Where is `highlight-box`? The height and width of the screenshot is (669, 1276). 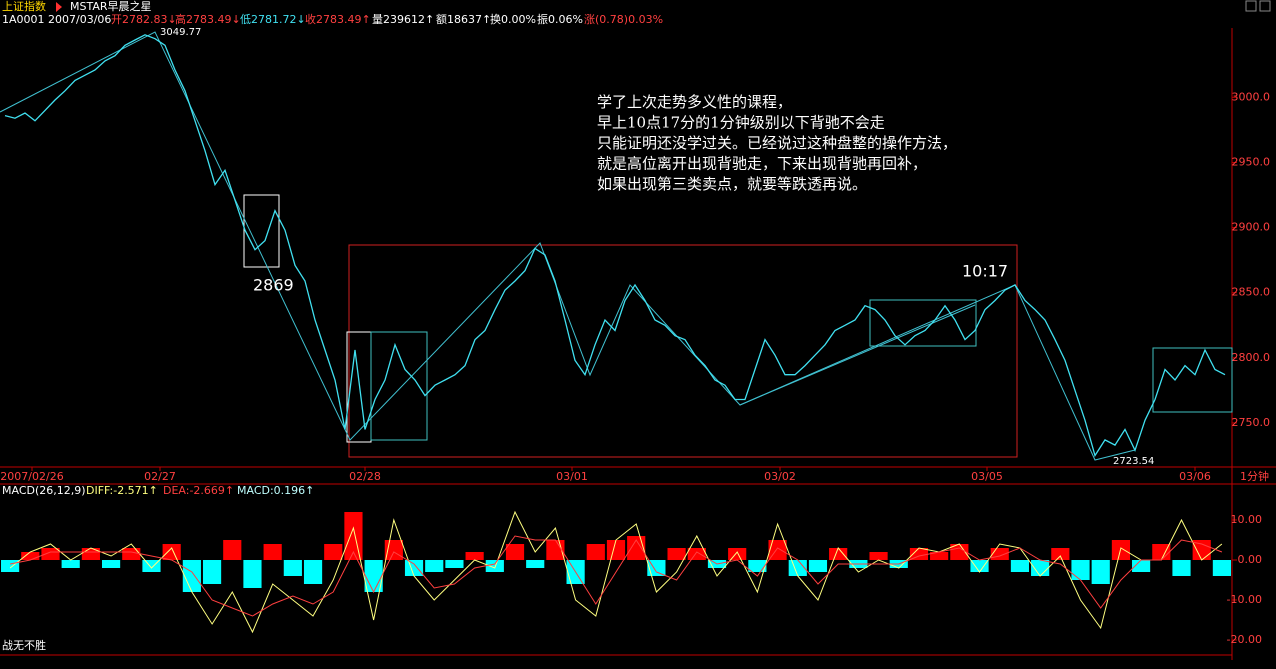
highlight-box is located at coordinates (261, 231).